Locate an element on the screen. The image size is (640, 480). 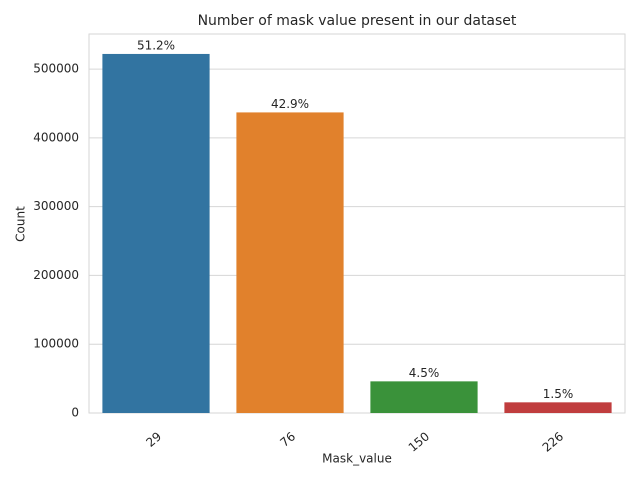
y-tick-label: 100000 is located at coordinates (56, 344).